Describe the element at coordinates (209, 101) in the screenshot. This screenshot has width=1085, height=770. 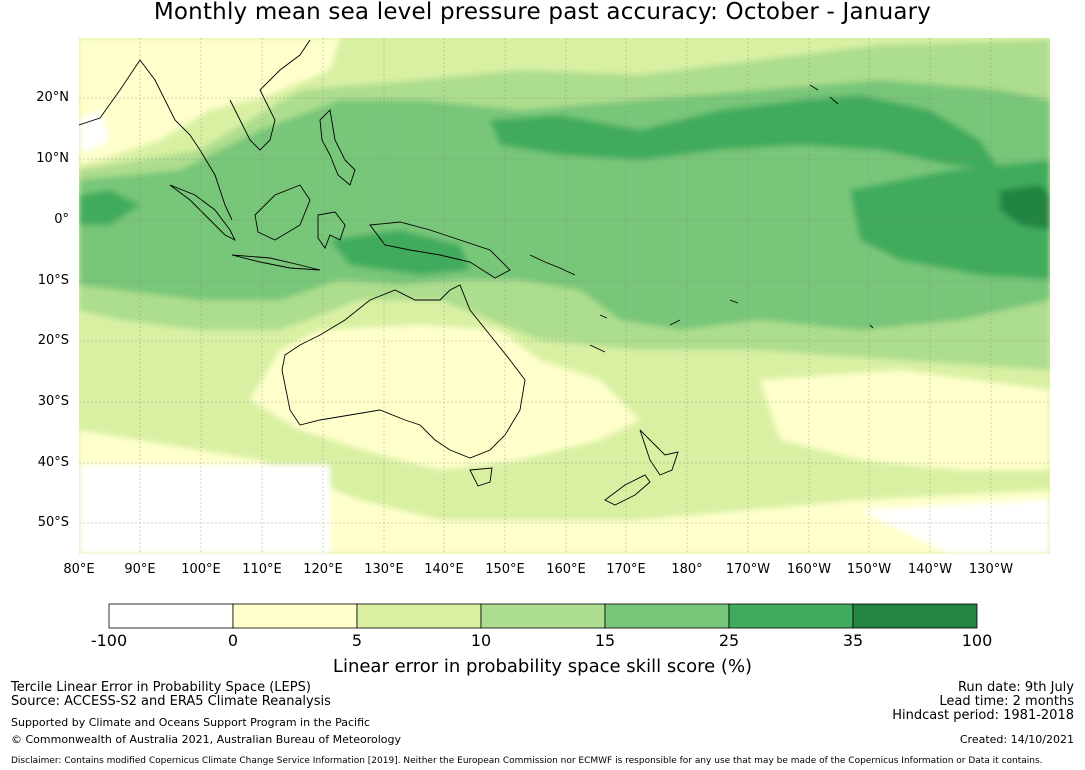
I see `skill-region-0-5-north` at that location.